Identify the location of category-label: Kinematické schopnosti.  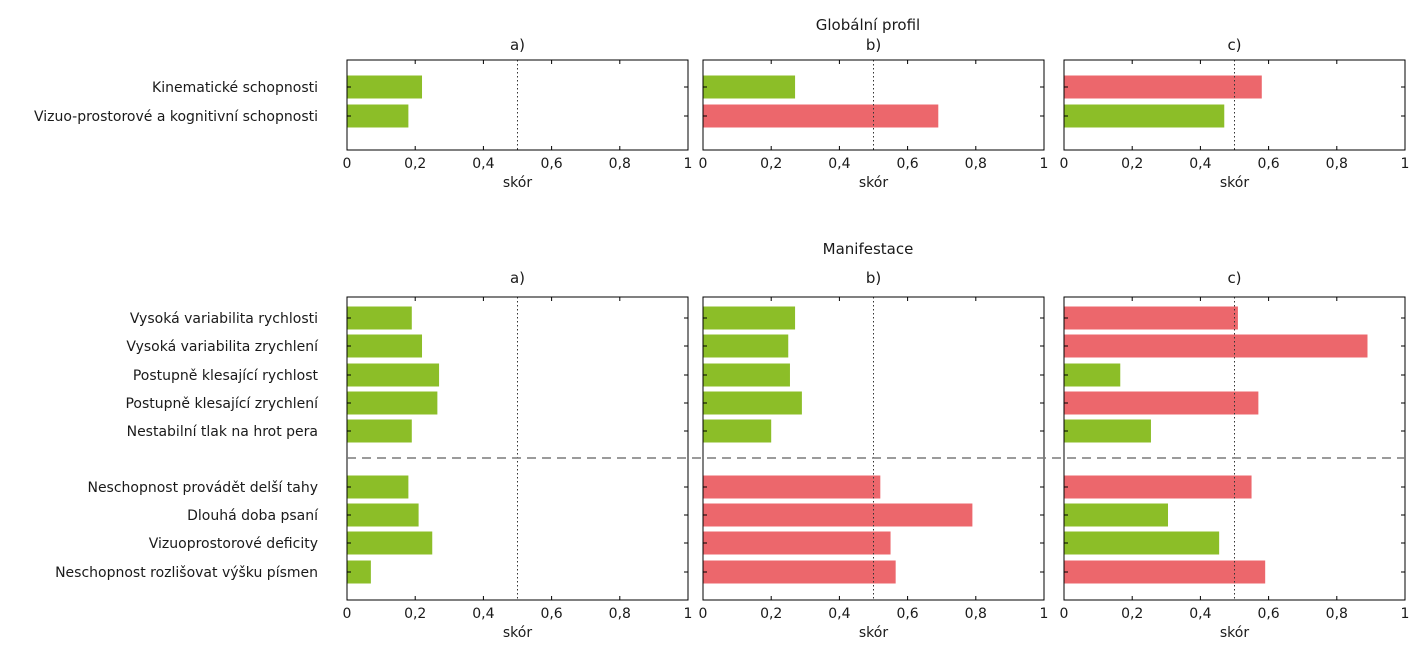
(235, 88).